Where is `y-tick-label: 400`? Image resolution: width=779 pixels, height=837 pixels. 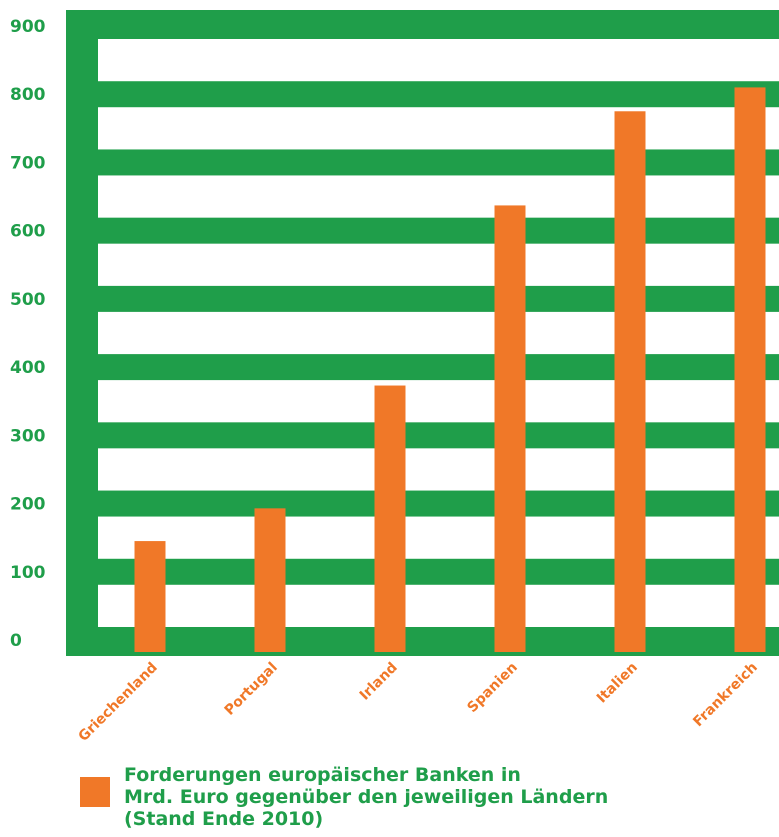
y-tick-label: 400 is located at coordinates (28, 368).